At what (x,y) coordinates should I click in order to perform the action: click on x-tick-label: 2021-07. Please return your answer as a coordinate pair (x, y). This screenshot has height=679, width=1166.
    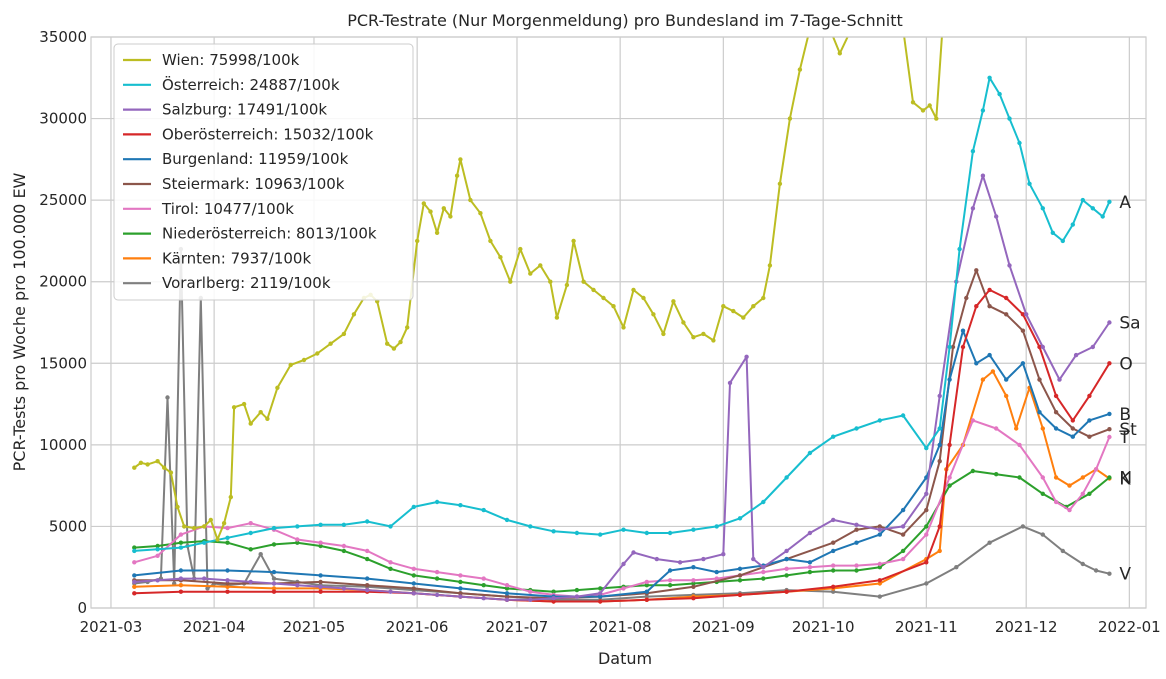
    Looking at the image, I should click on (517, 627).